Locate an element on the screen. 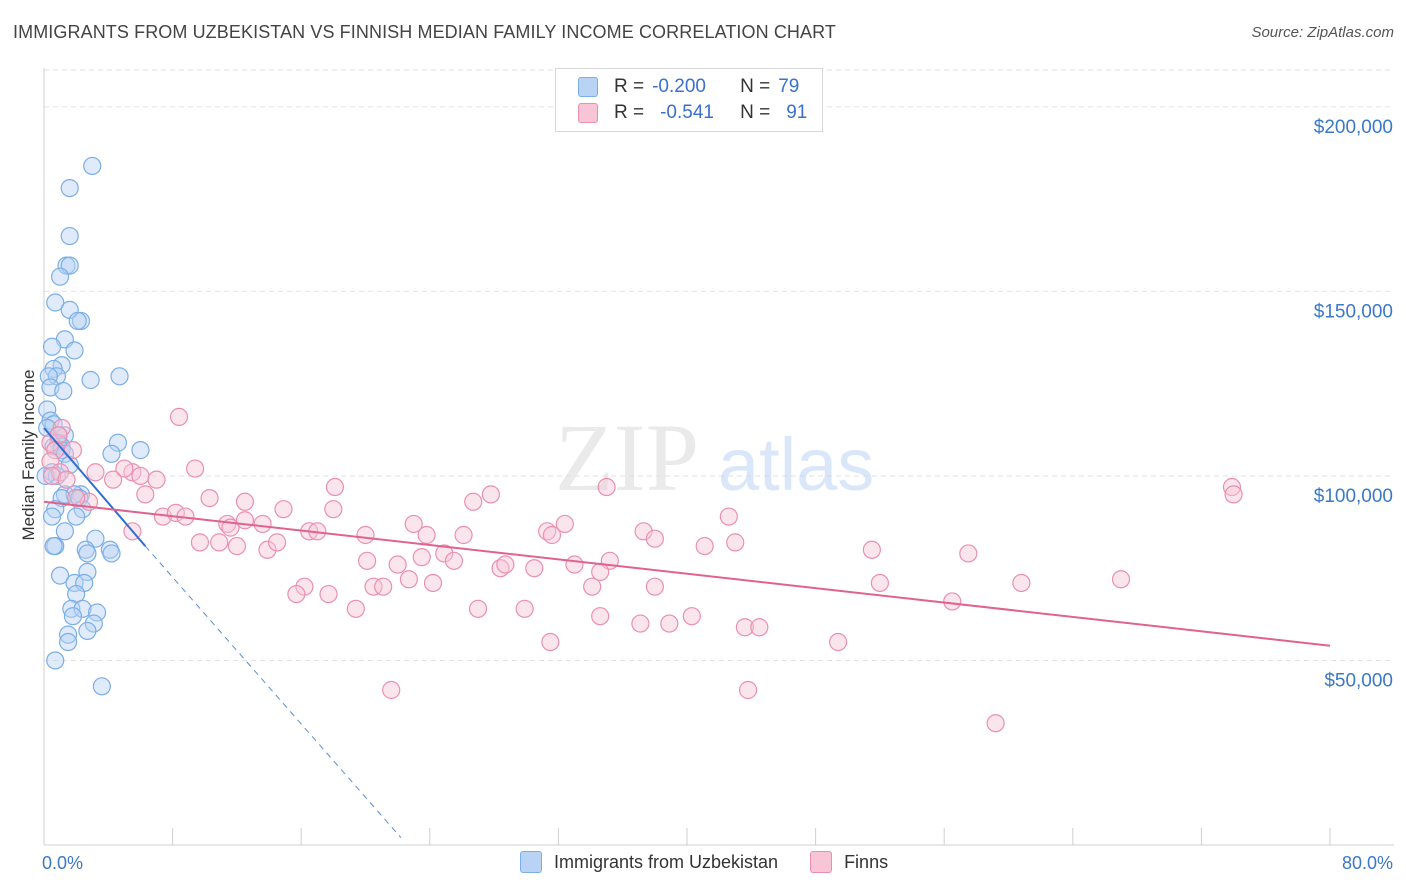  correlation-legend: R = -0.200 N = 79 R = -0.541 N = 91 is located at coordinates (689, 100).